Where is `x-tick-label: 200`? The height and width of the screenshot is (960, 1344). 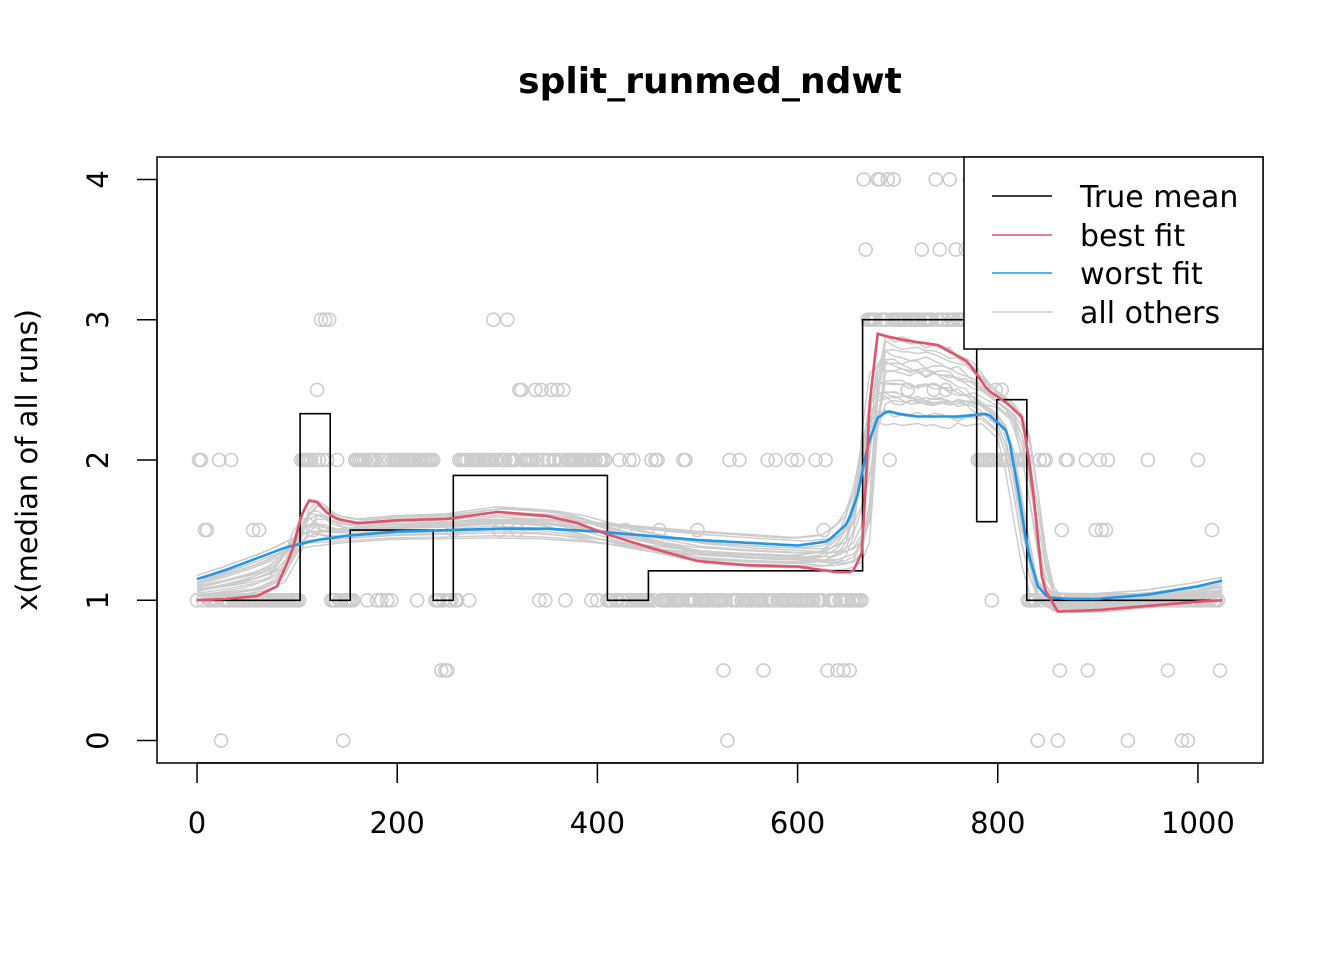 x-tick-label: 200 is located at coordinates (397, 823).